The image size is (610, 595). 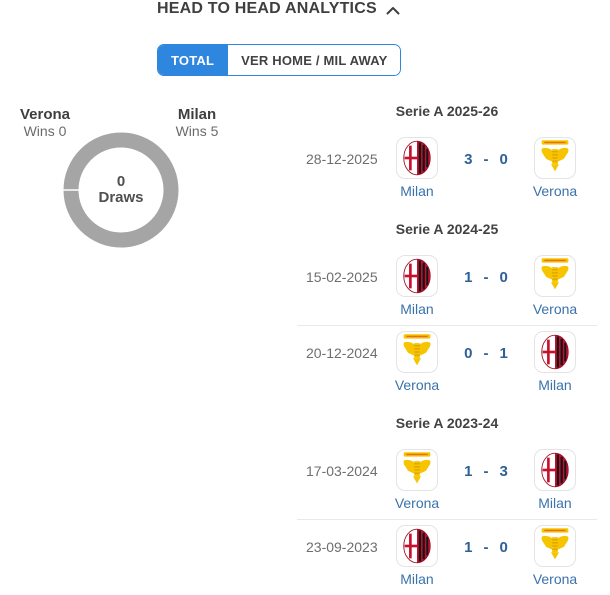 What do you see at coordinates (468, 353) in the screenshot?
I see `home-score: 0` at bounding box center [468, 353].